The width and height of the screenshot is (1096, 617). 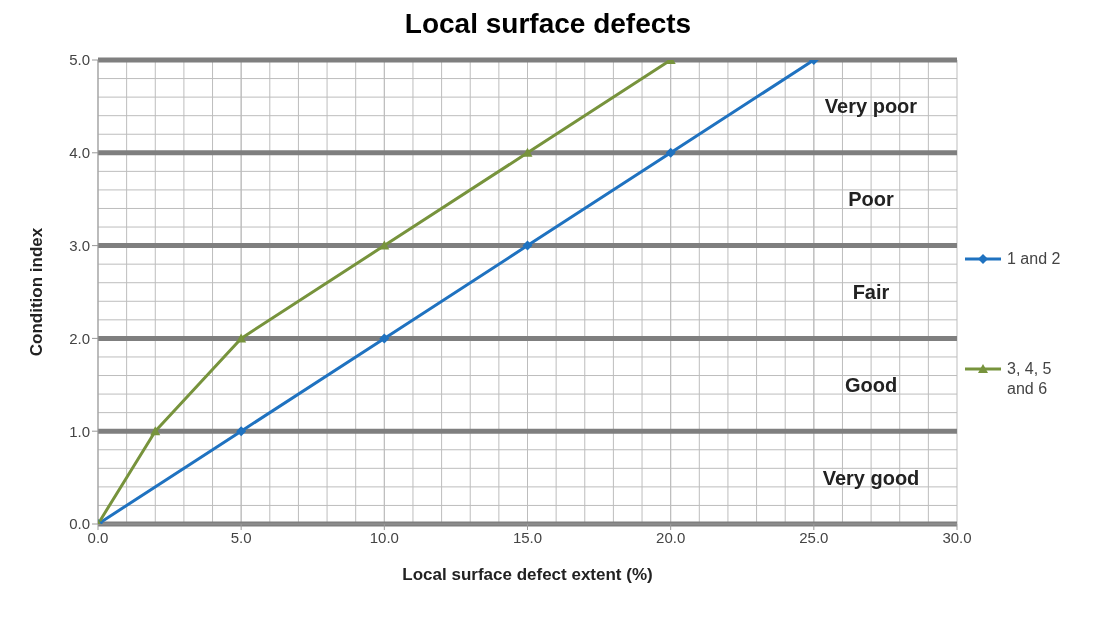 What do you see at coordinates (79, 338) in the screenshot?
I see `y-tick-label: 2.0` at bounding box center [79, 338].